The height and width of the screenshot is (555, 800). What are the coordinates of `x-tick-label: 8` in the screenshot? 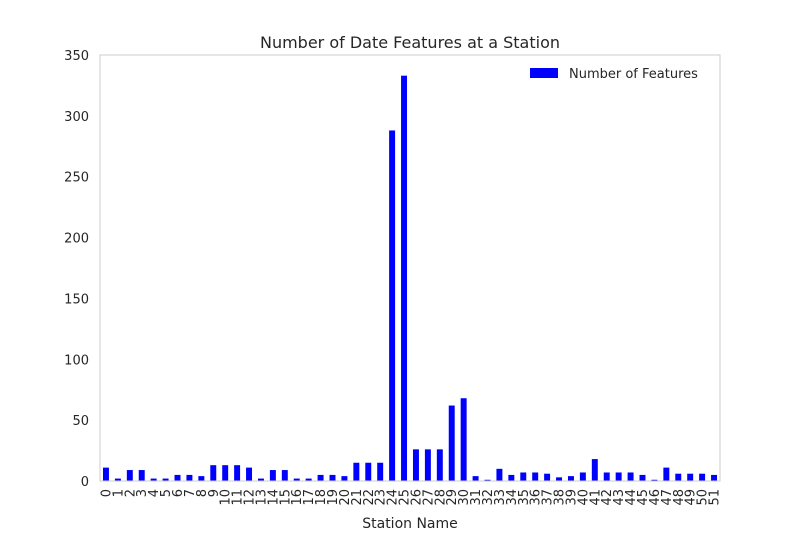 It's located at (202, 493).